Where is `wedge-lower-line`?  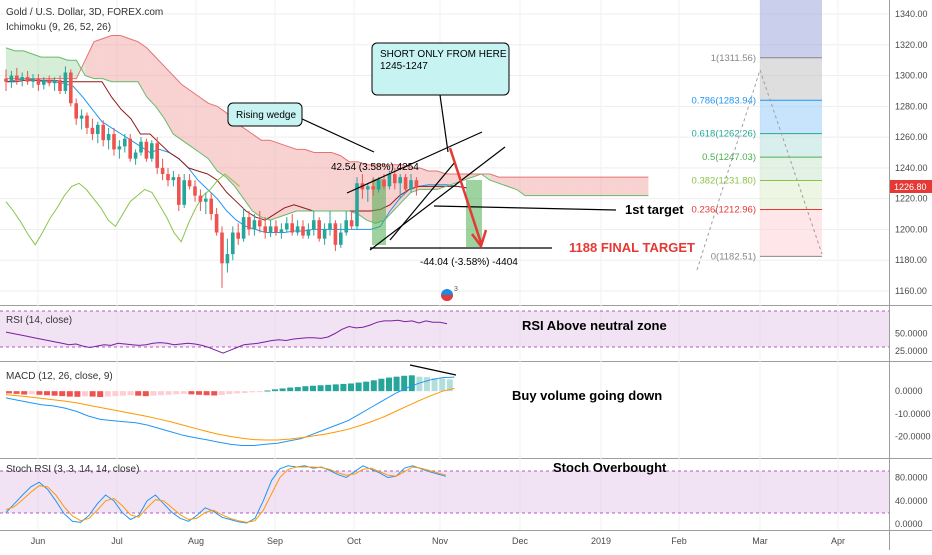 wedge-lower-line is located at coordinates (437, 198).